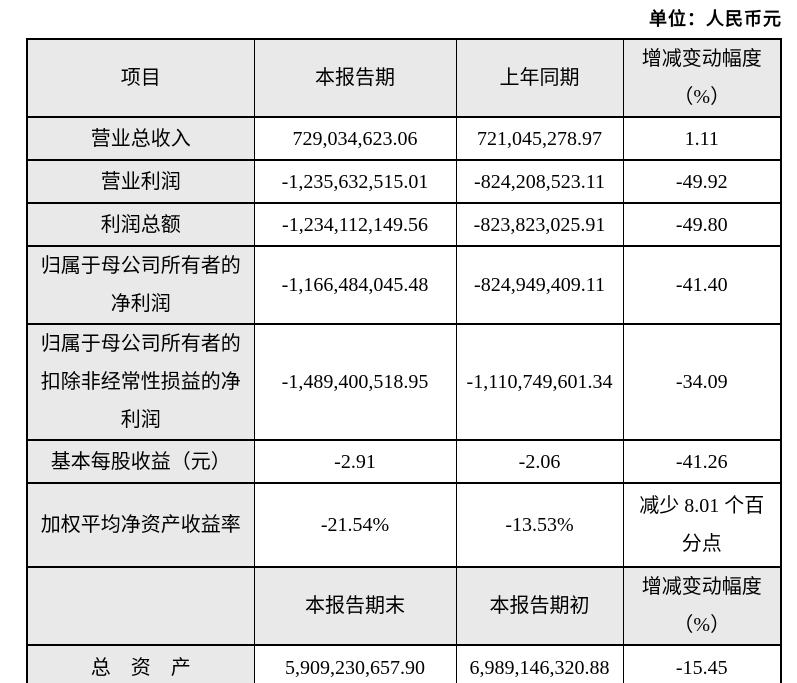 This screenshot has width=797, height=683. I want to click on table-row-total-revenue: 营业总收入 729,034,623.06 721,045,278.97 1.11, so click(404, 138).